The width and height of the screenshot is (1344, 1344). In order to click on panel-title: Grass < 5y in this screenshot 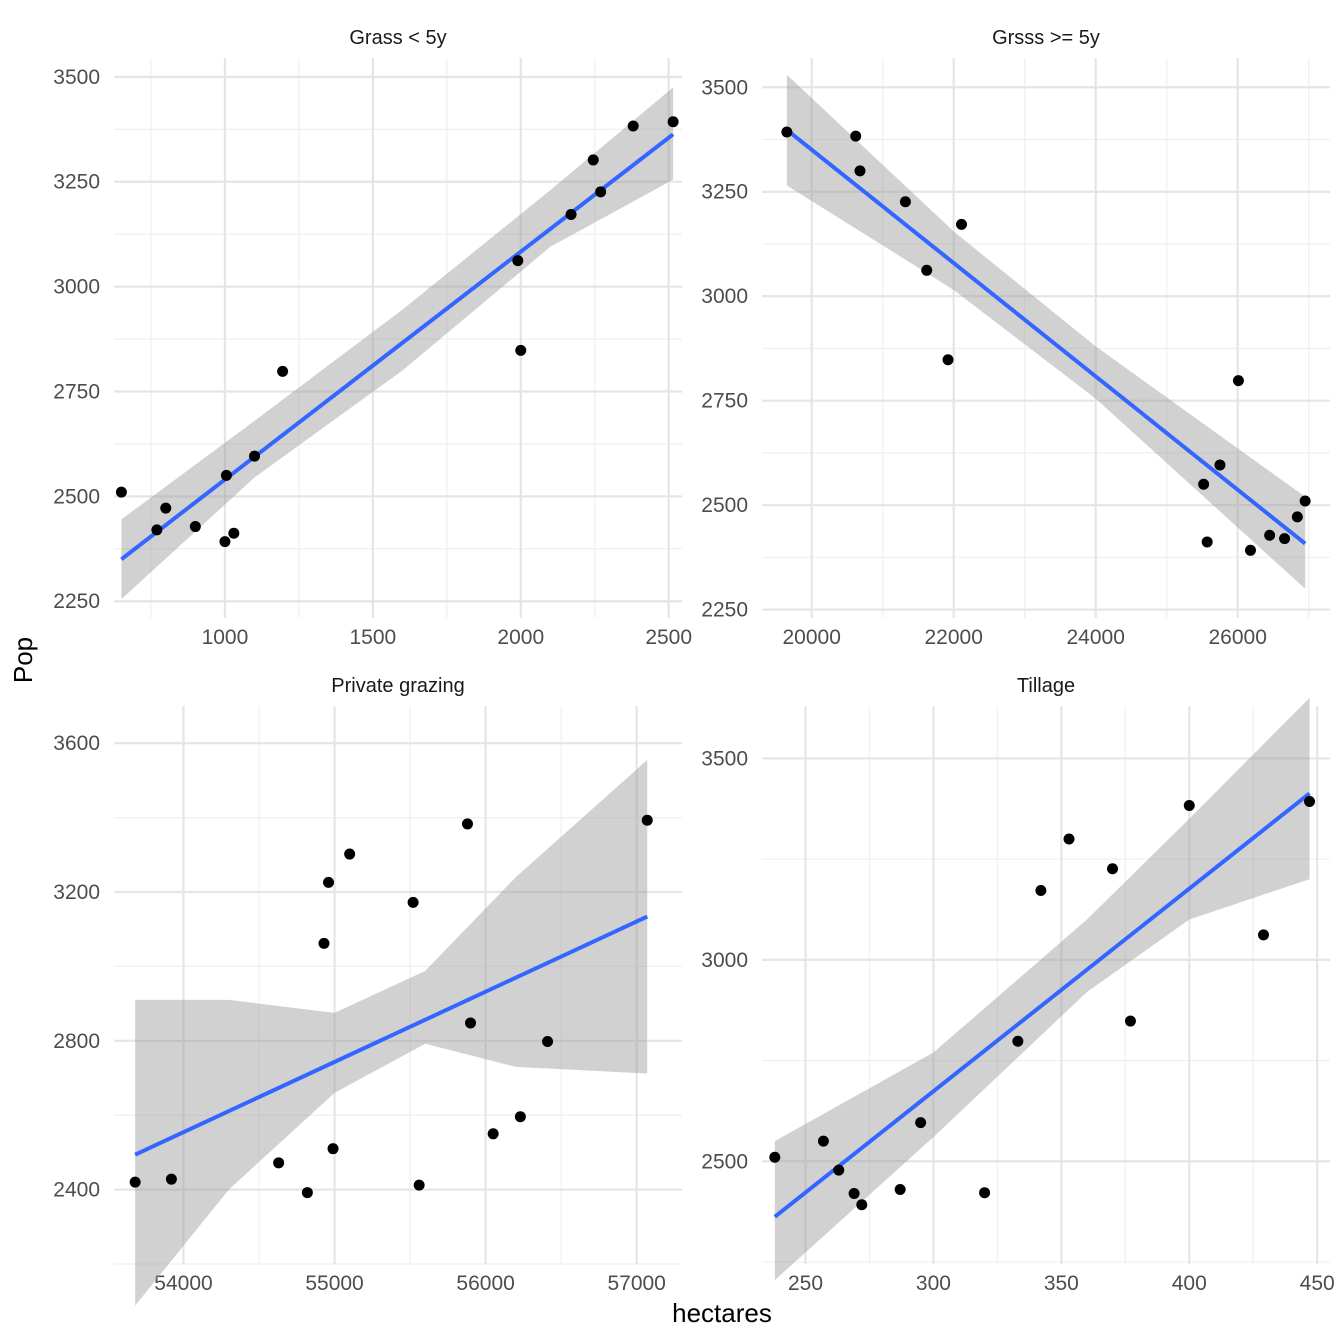, I will do `click(397, 38)`.